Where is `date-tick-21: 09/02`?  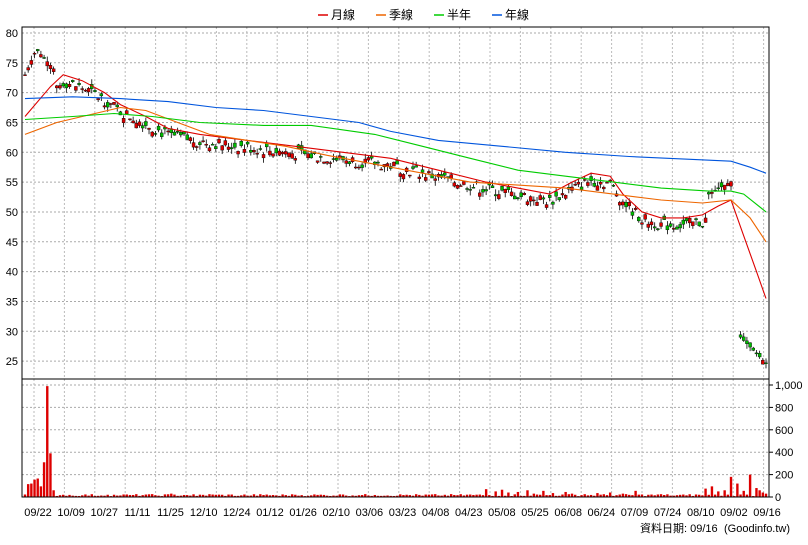 date-tick-21: 09/02 is located at coordinates (734, 513).